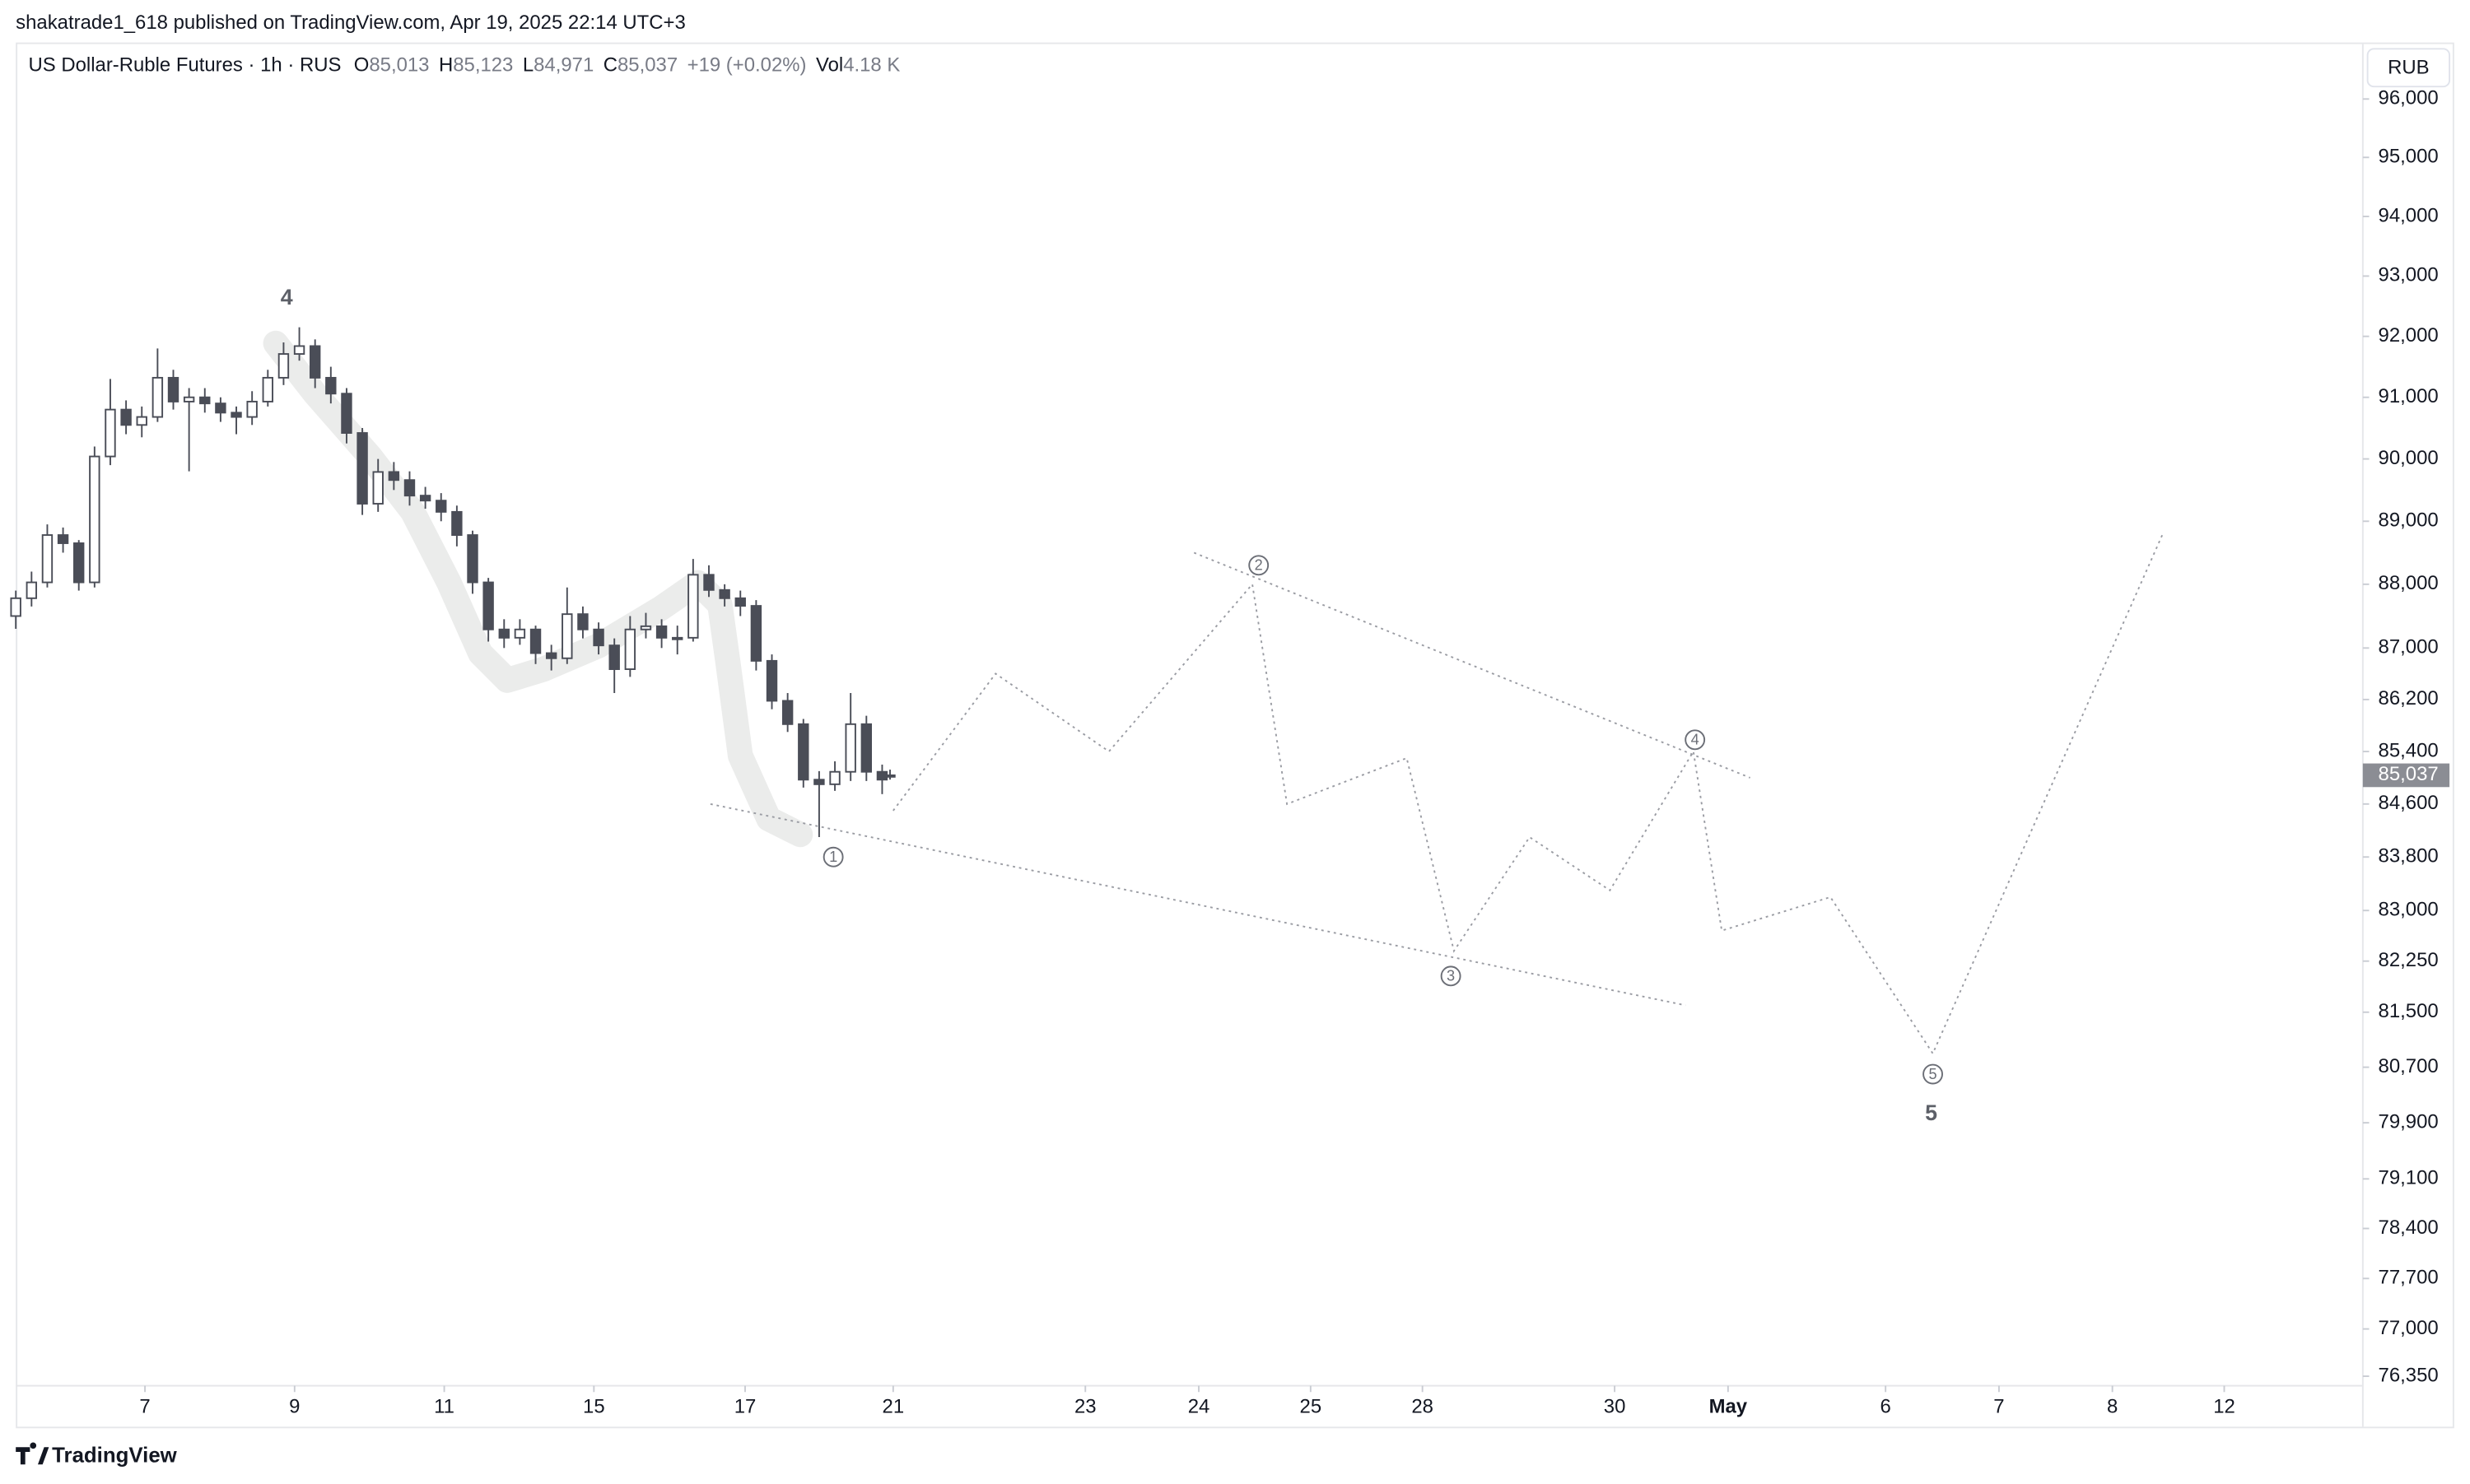  I want to click on y-tick-label: 92,000, so click(2409, 335).